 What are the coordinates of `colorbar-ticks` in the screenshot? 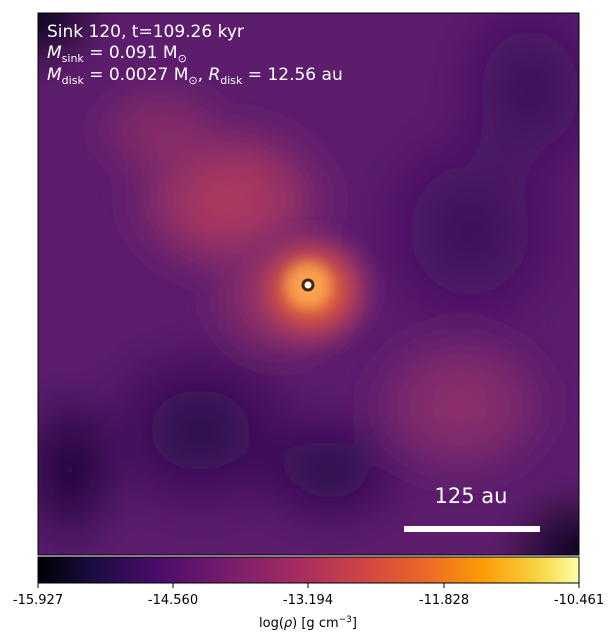 It's located at (308, 585).